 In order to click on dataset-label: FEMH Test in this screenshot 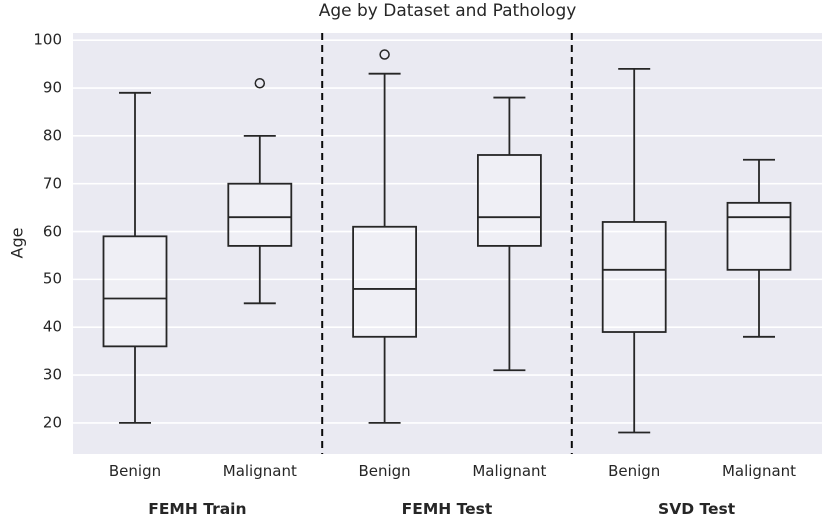, I will do `click(447, 509)`.